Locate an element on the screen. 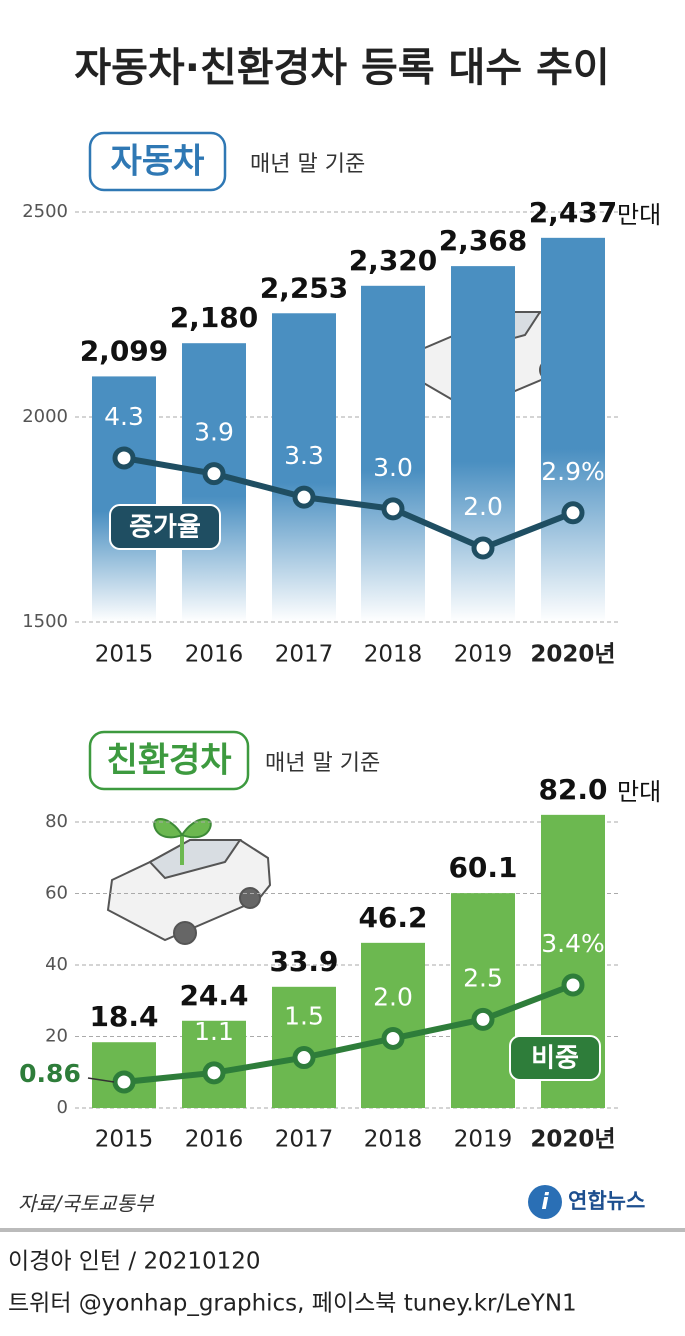  y-tick-label: 60 is located at coordinates (56, 893).